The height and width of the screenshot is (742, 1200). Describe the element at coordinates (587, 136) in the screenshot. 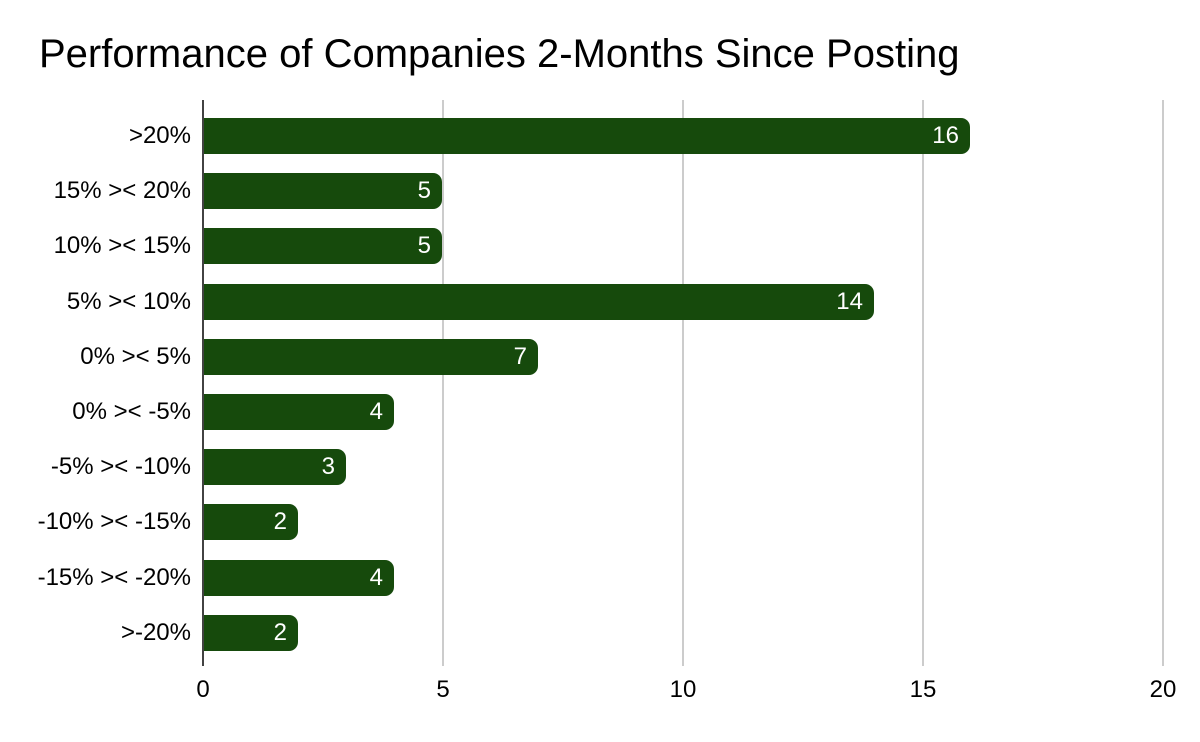

I see `bar: 16` at that location.